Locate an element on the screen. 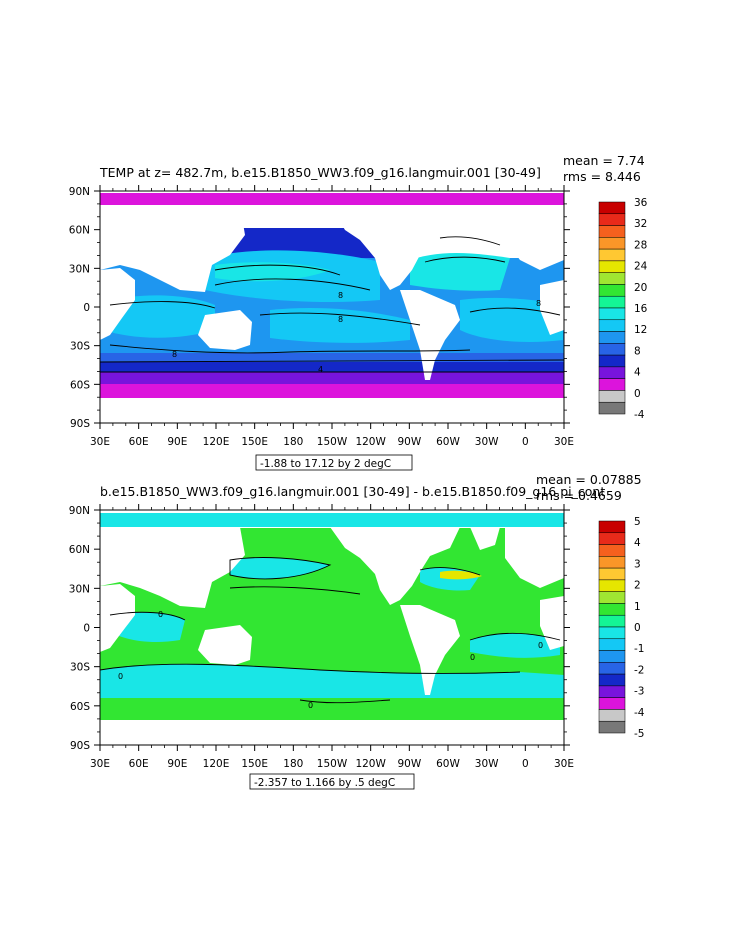 Image resolution: width=733 pixels, height=945 pixels. top-range-text: -1.88 to 17.12 by 2 degC is located at coordinates (325, 464).